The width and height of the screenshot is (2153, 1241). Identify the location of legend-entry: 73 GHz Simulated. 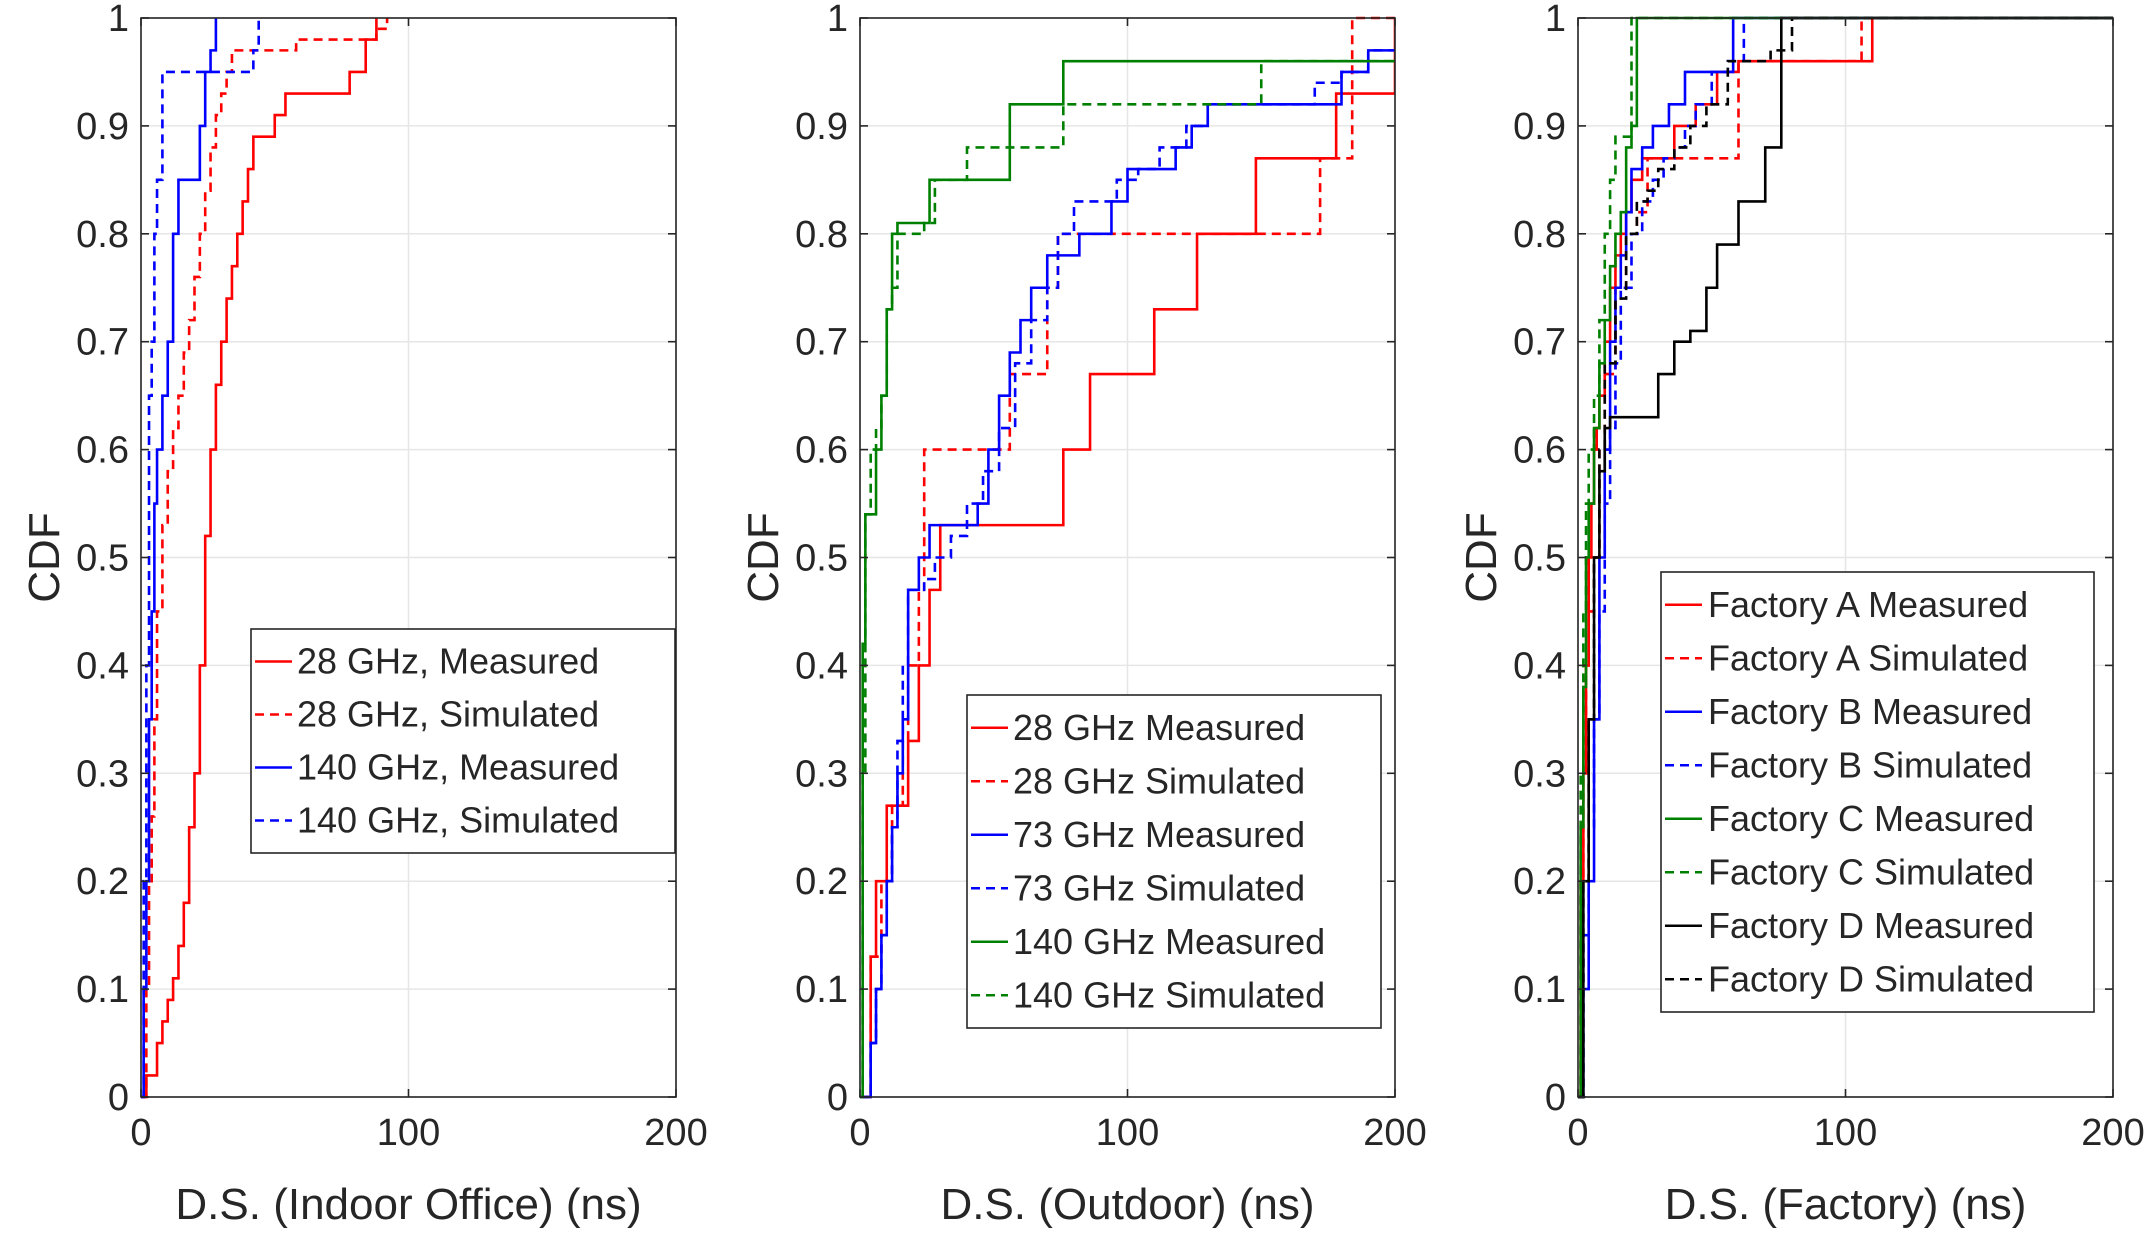
(1159, 887).